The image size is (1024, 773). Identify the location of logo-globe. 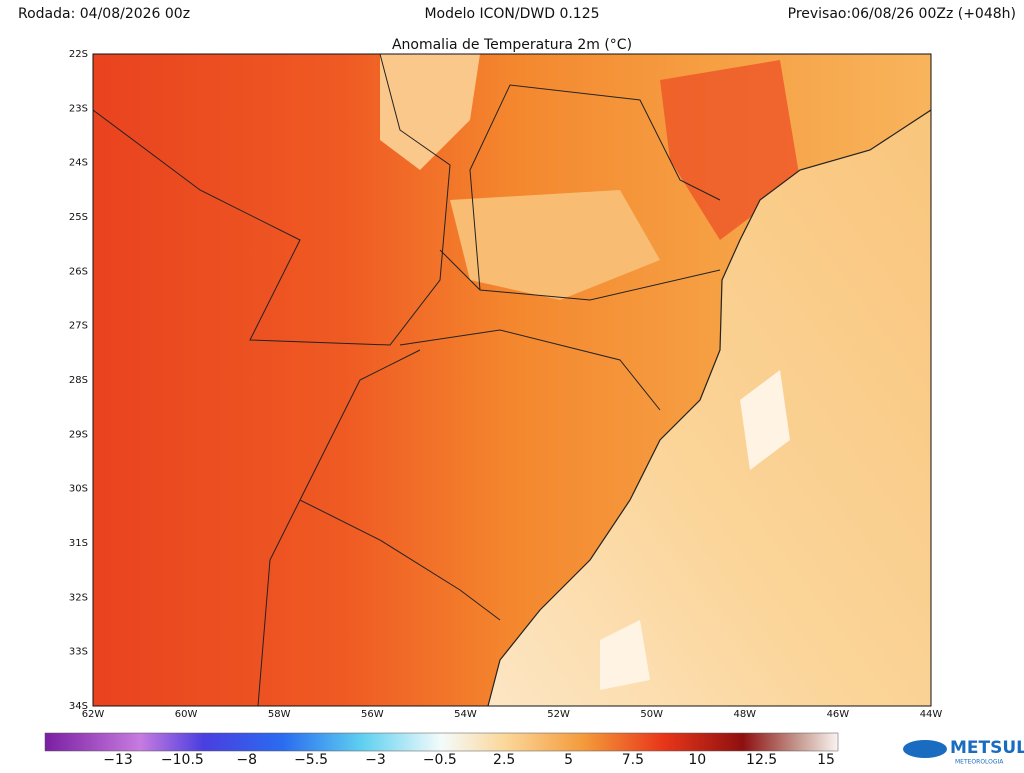
(925, 749).